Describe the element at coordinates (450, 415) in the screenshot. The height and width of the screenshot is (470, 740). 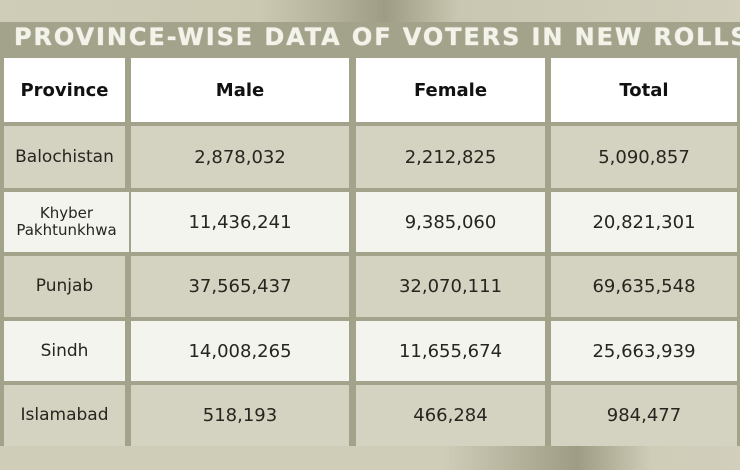
I see `female-cell: 466,284` at that location.